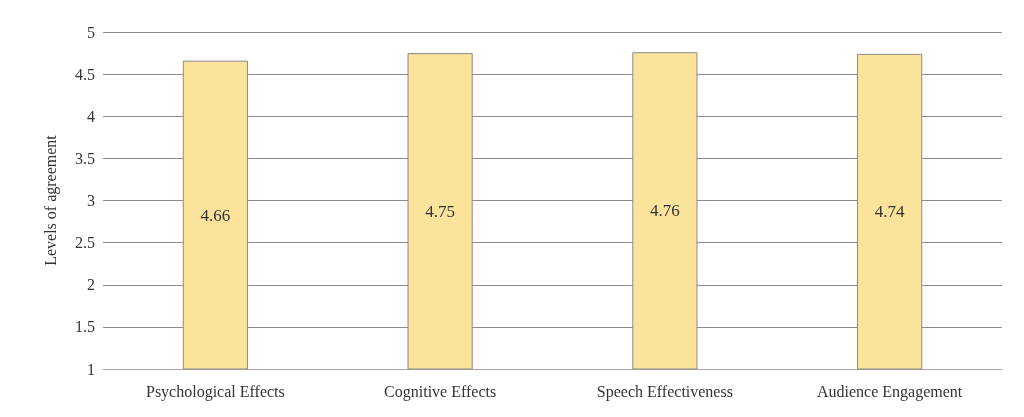  What do you see at coordinates (215, 391) in the screenshot?
I see `x-tick-label: Psychological Effects` at bounding box center [215, 391].